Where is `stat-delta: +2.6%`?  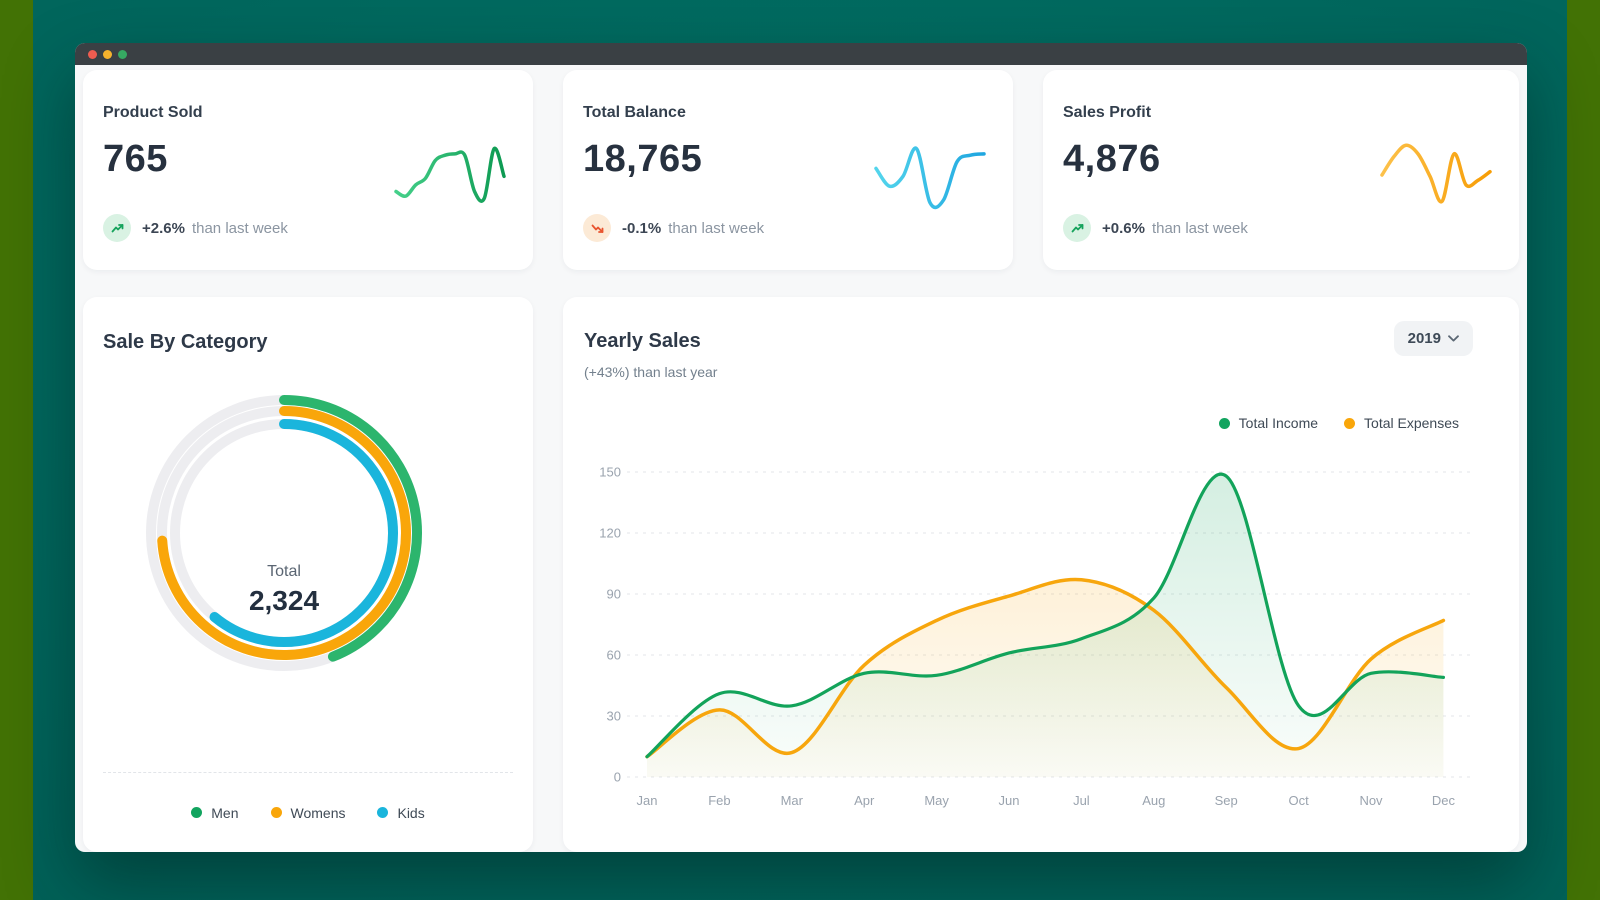 stat-delta: +2.6% is located at coordinates (163, 228).